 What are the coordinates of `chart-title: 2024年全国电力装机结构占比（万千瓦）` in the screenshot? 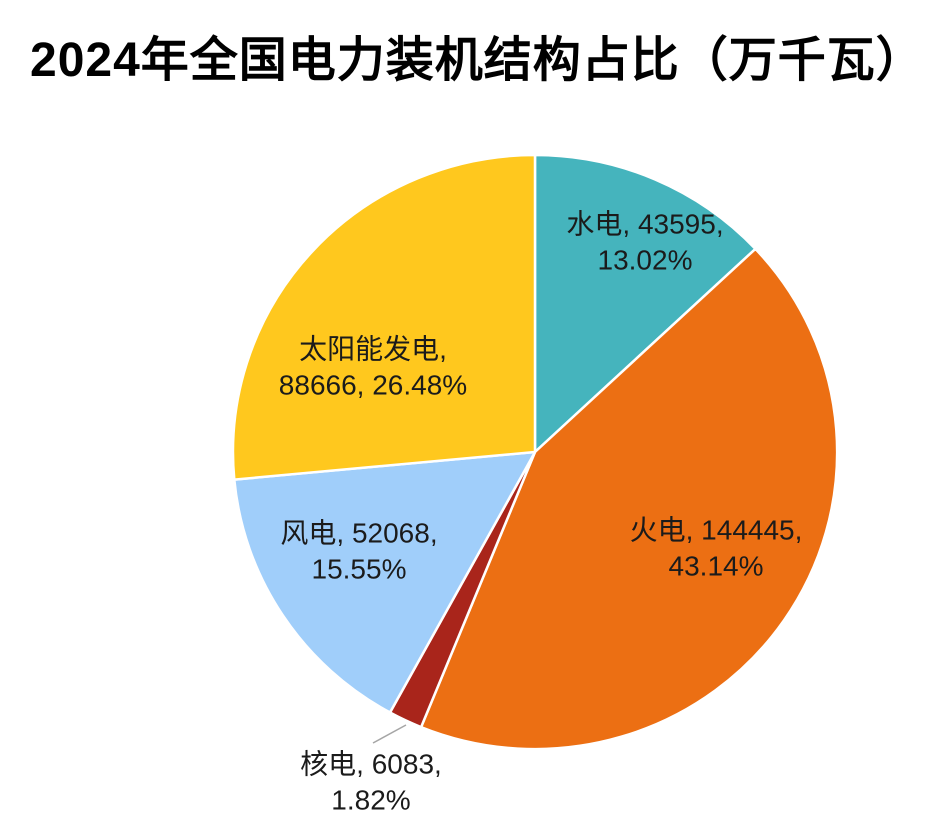 It's located at (477, 60).